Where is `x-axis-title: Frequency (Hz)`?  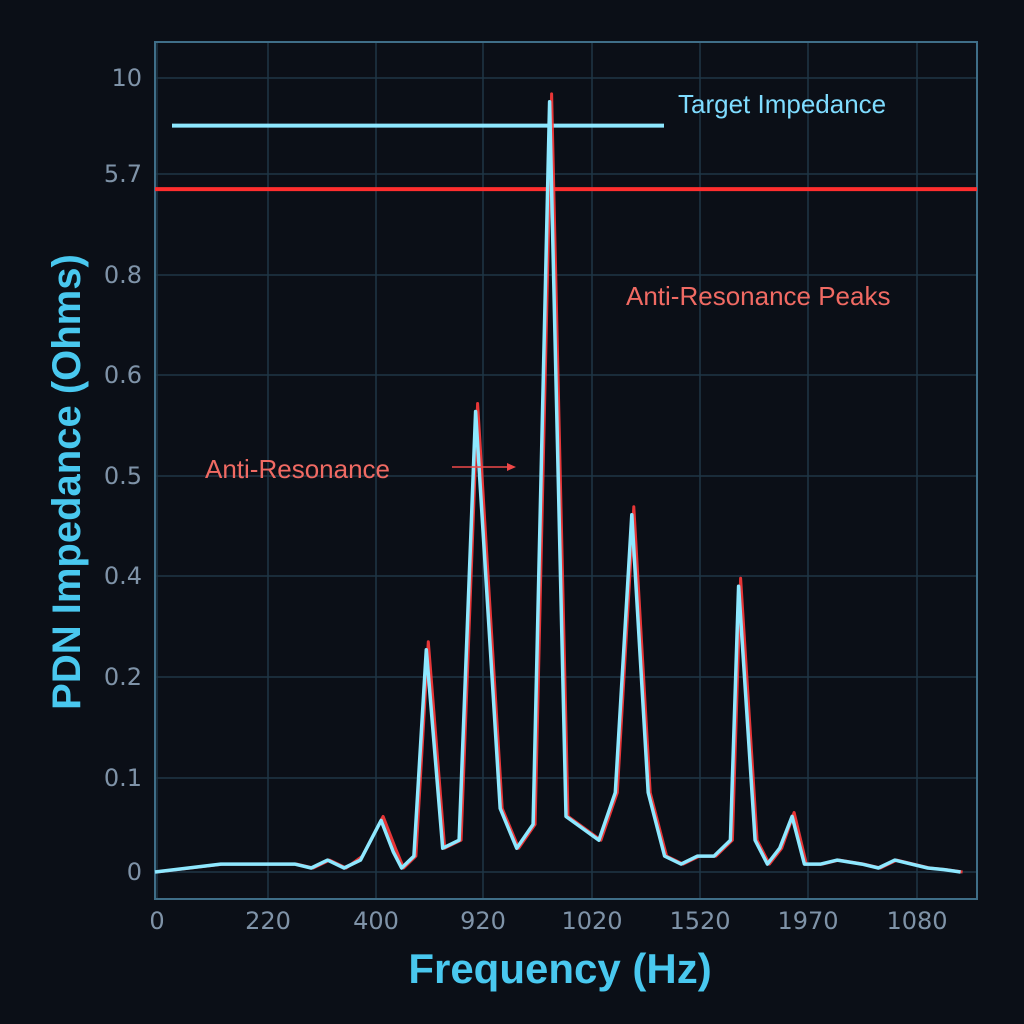
x-axis-title: Frequency (Hz) is located at coordinates (559, 968).